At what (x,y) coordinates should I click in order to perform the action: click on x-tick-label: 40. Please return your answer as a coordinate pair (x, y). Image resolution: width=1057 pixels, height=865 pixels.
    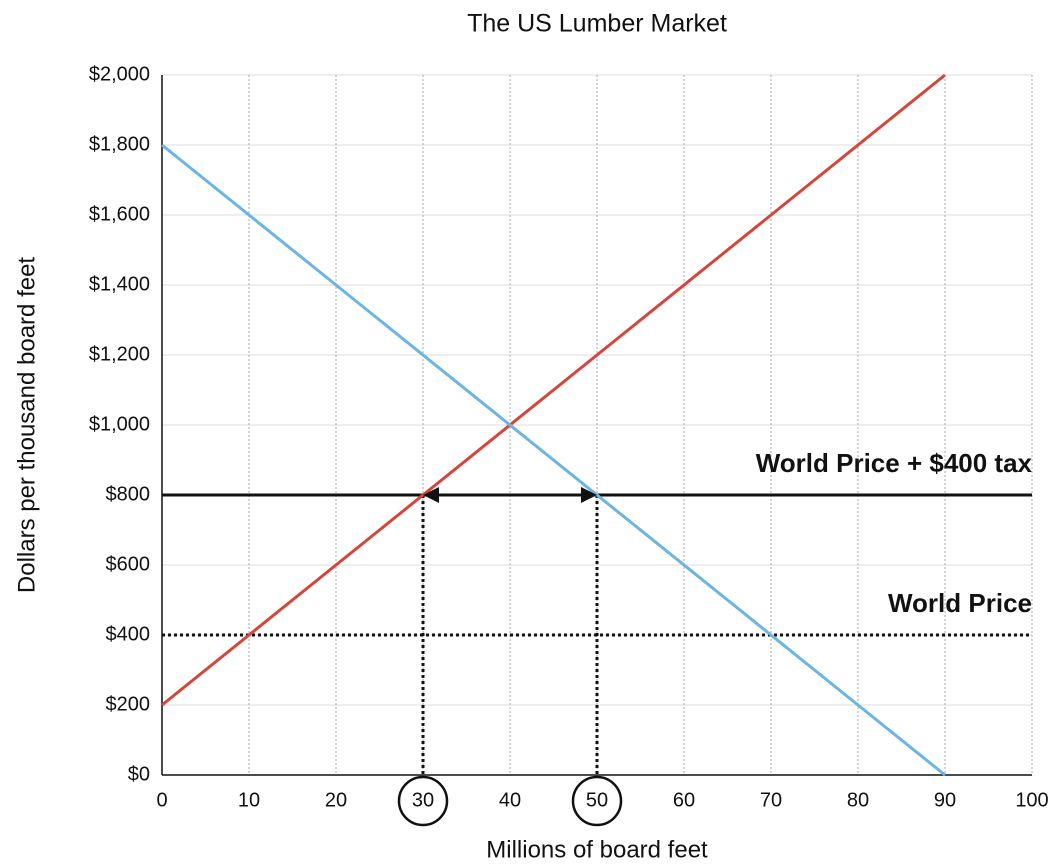
    Looking at the image, I should click on (510, 800).